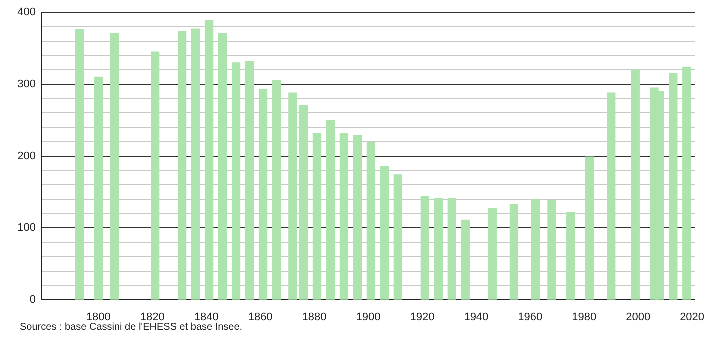 This screenshot has height=340, width=710. Describe the element at coordinates (638, 318) in the screenshot. I see `x-tick-label: 2000` at that location.